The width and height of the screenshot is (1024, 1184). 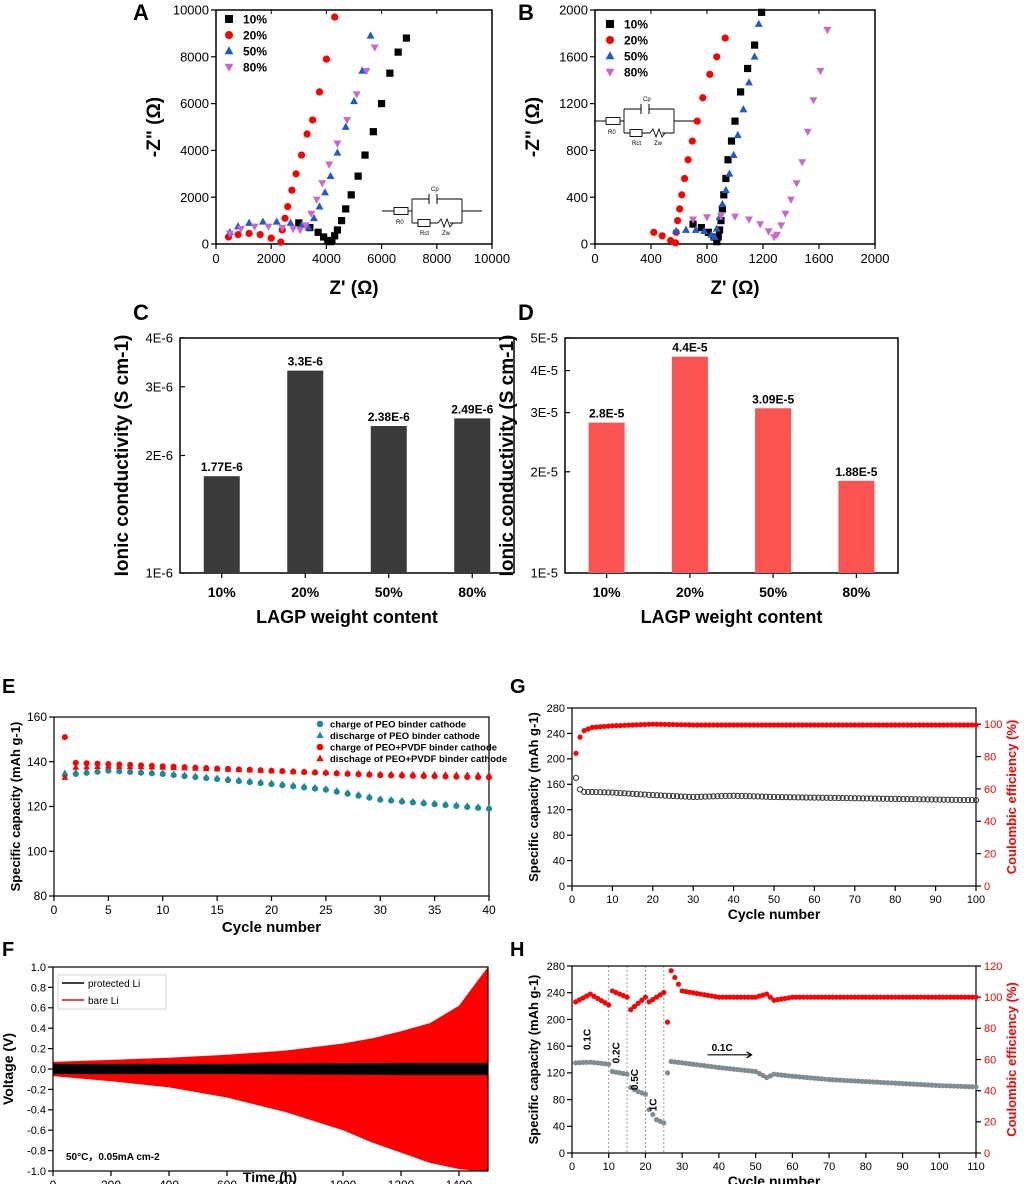 What do you see at coordinates (556, 1074) in the screenshot?
I see `panel-h-y-tick-label: 120` at bounding box center [556, 1074].